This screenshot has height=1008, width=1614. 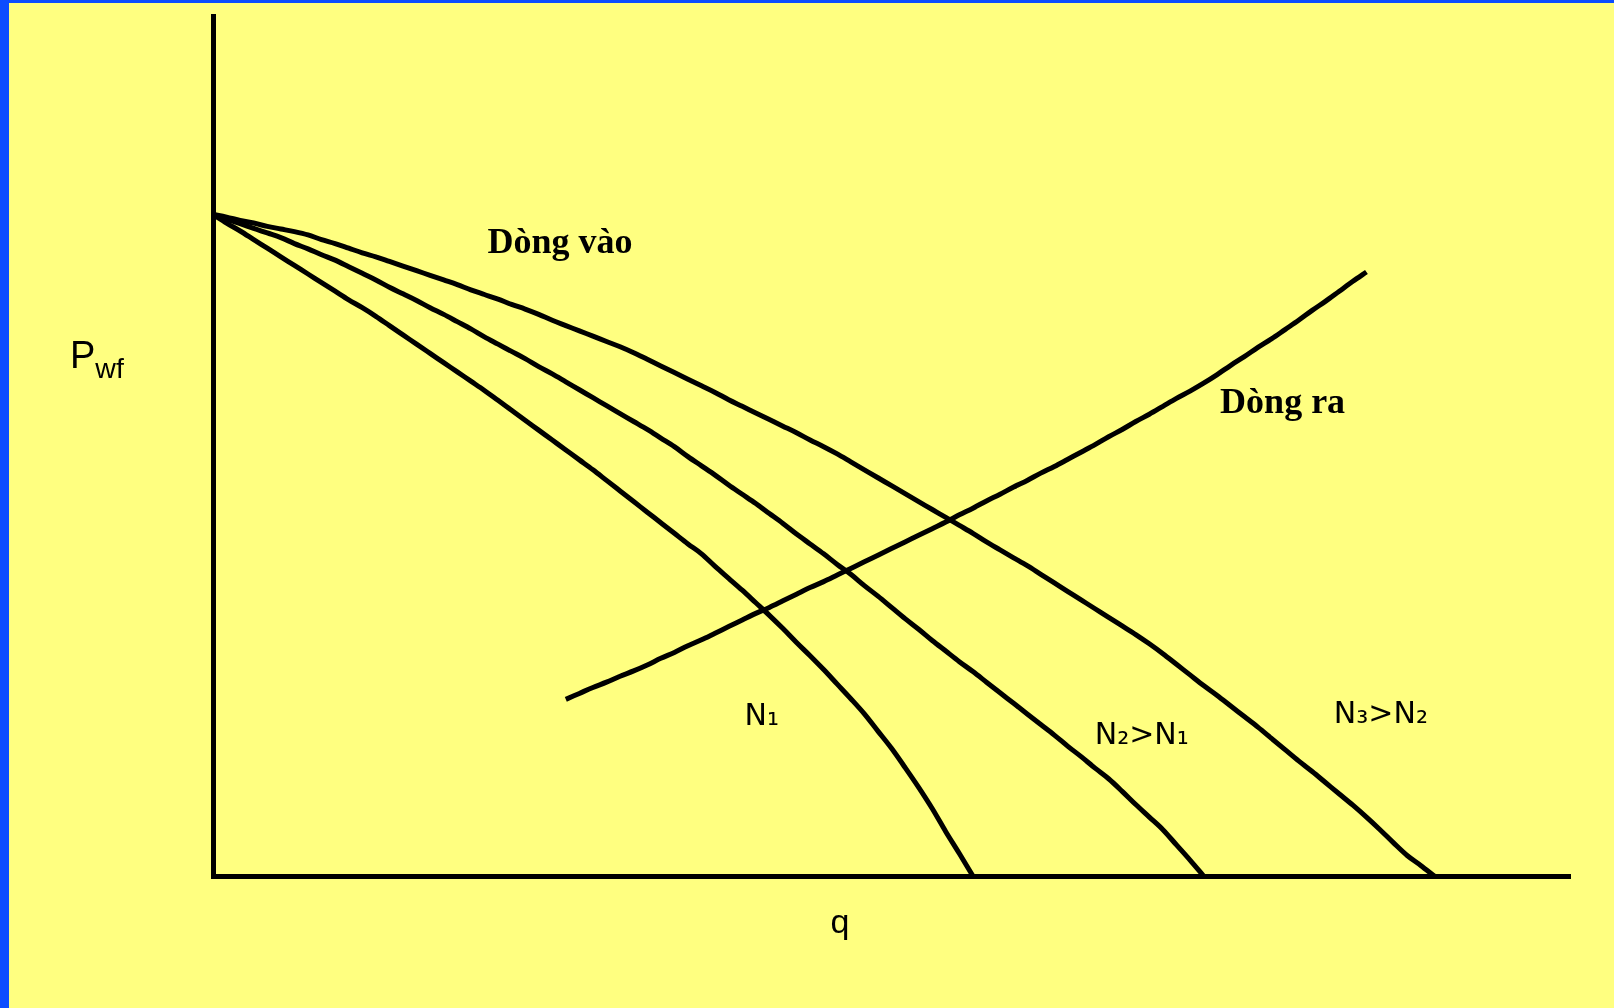 I want to click on series-label: N₃>N₂, so click(x=1380, y=712).